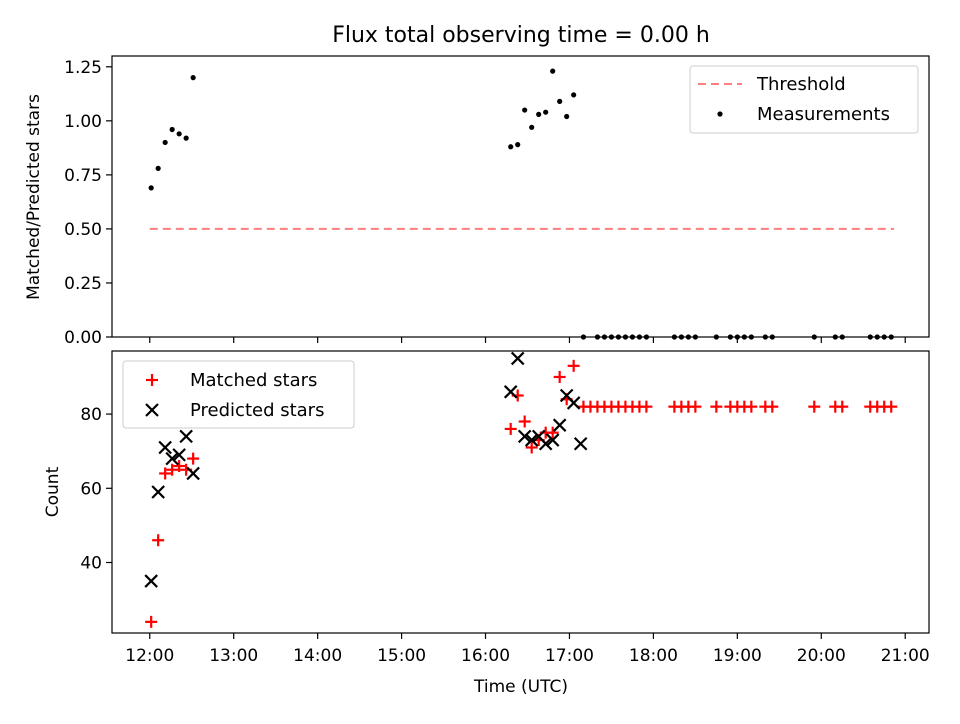 The height and width of the screenshot is (724, 960). Describe the element at coordinates (152, 410) in the screenshot. I see `legend-predicted-swatch` at that location.